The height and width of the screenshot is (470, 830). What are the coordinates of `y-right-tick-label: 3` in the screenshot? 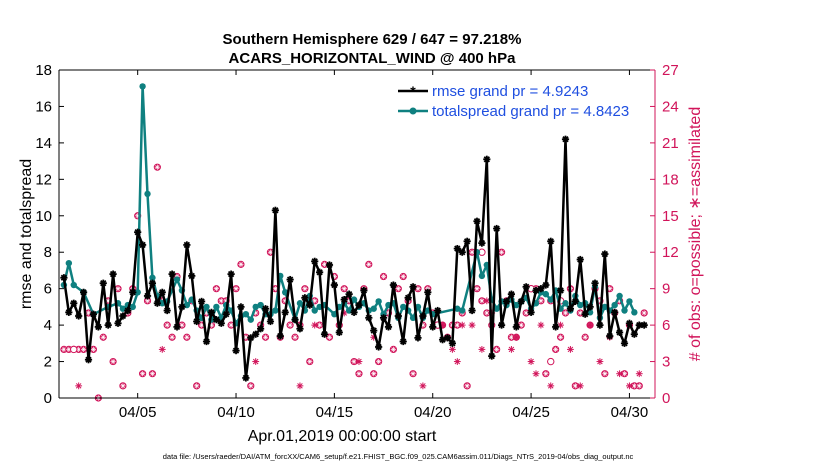 It's located at (666, 362).